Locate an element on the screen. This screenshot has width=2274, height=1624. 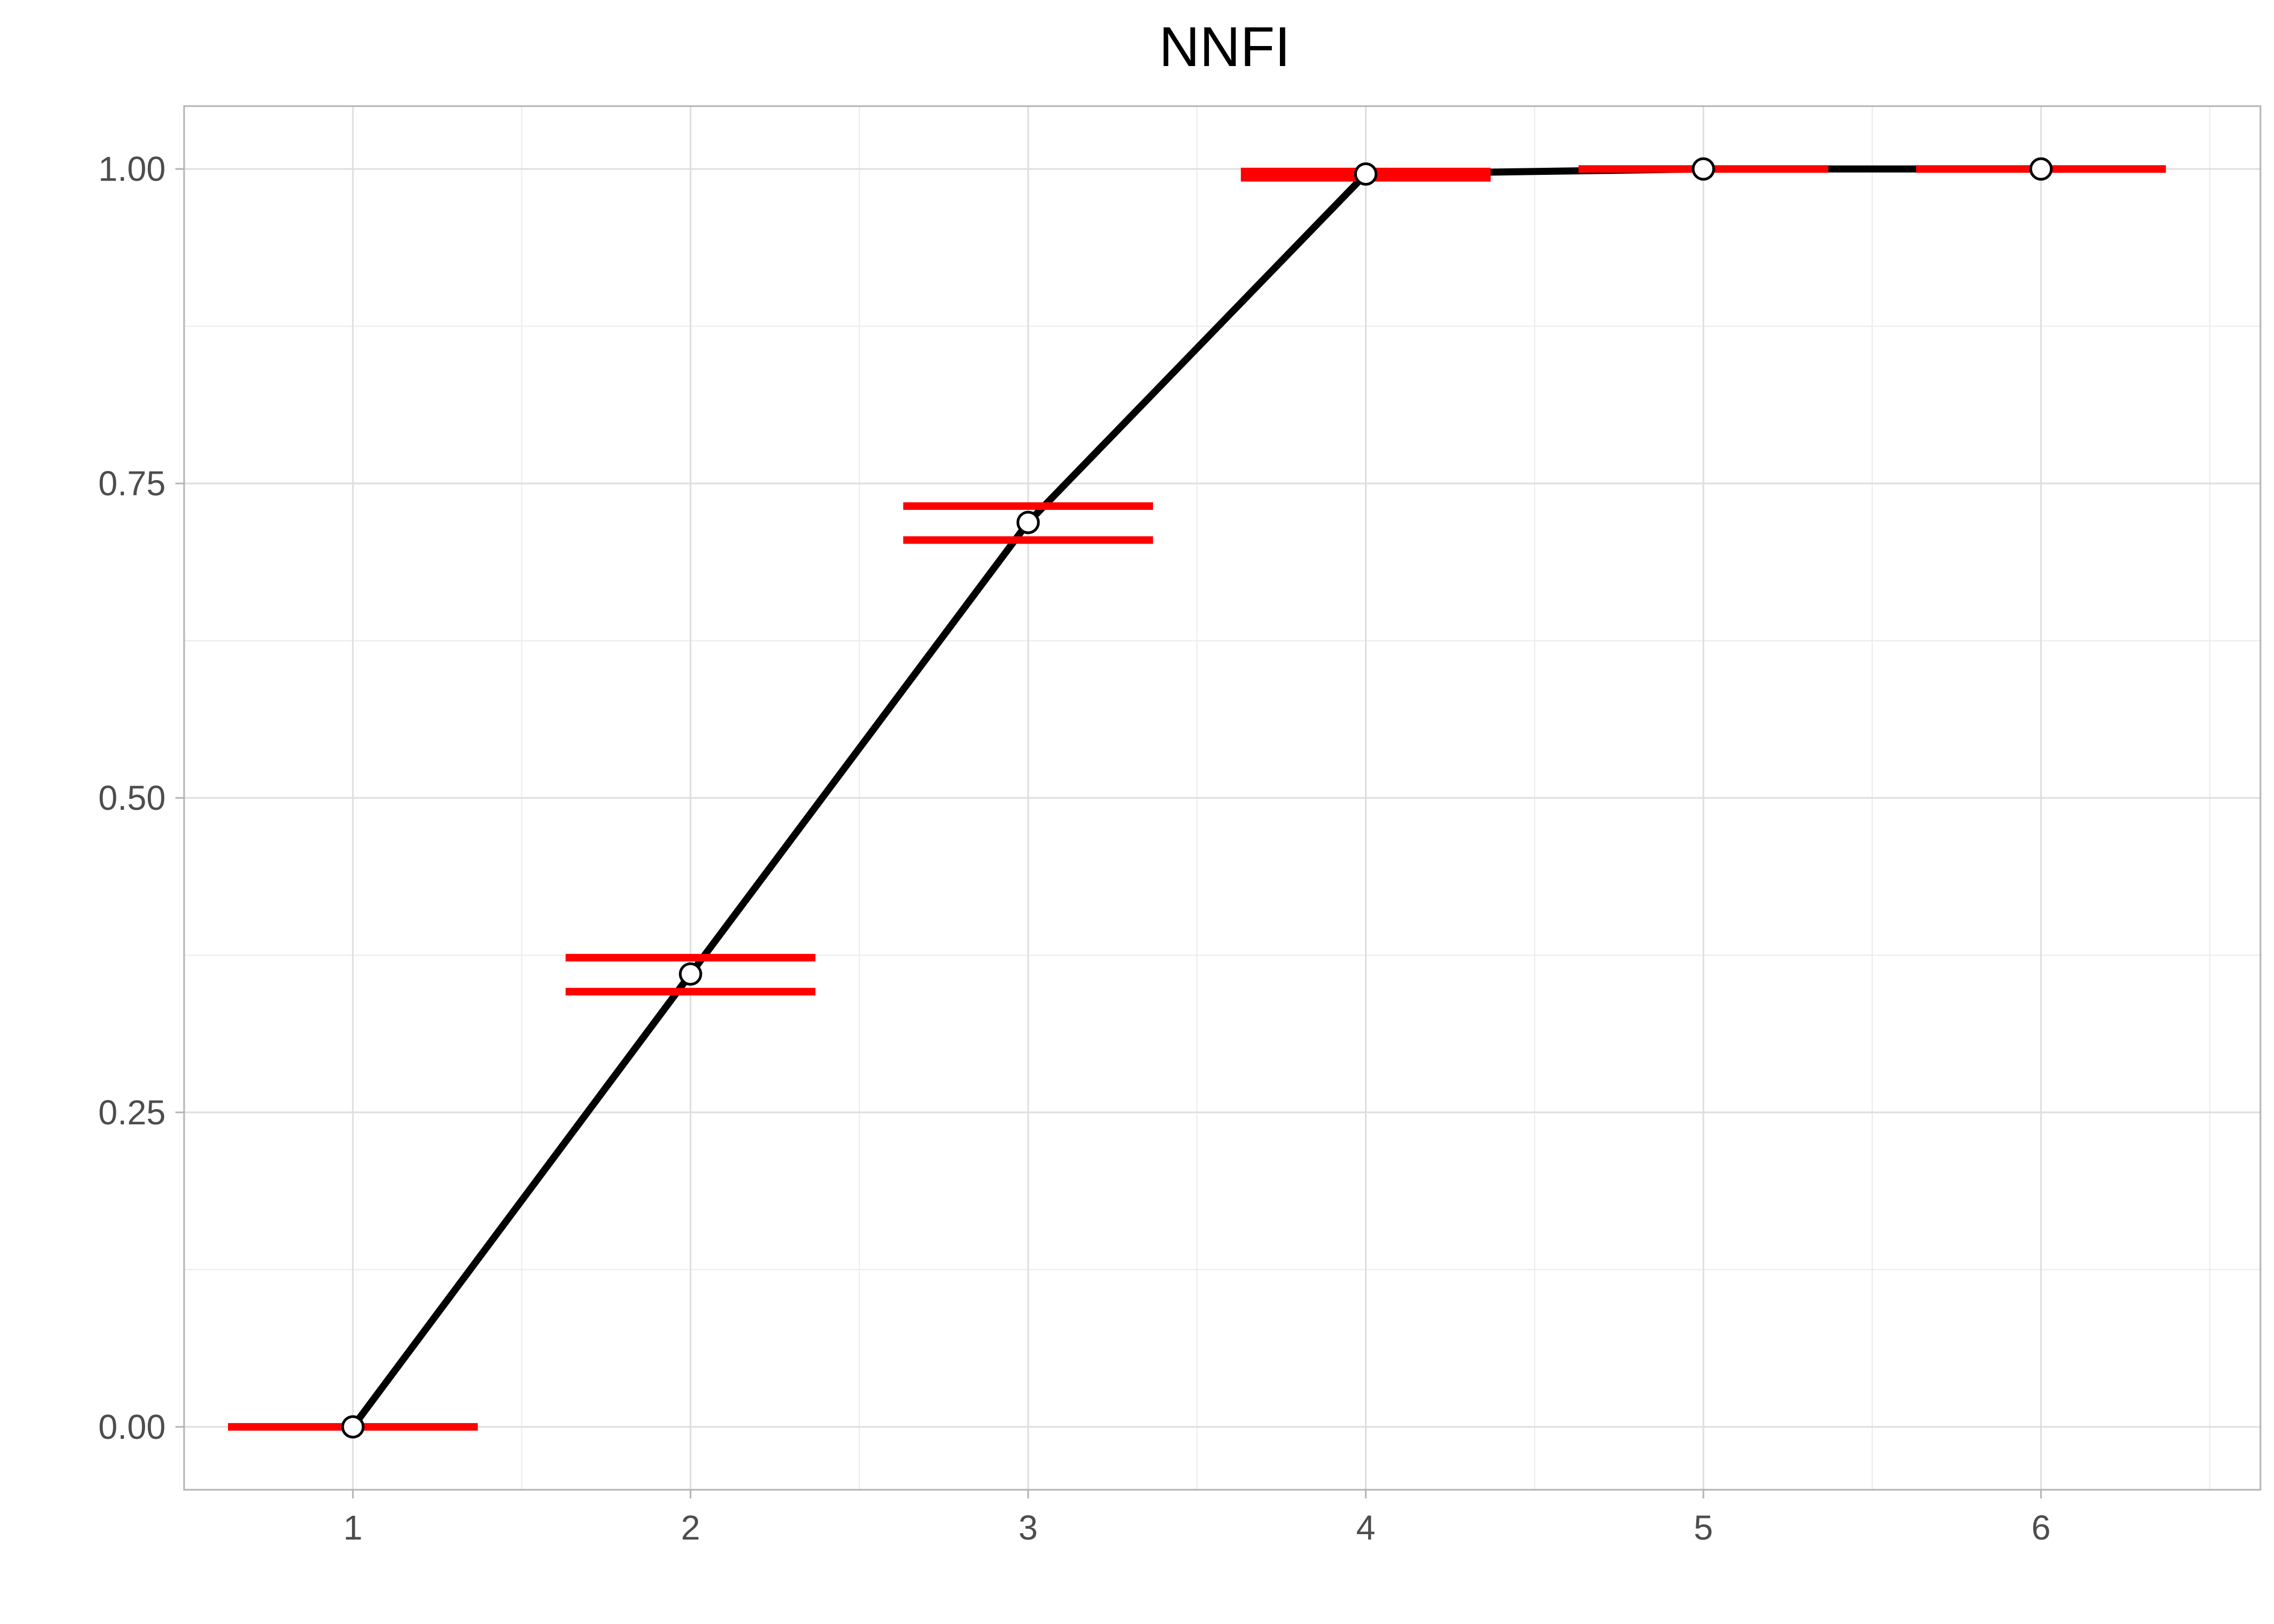
x-tick-label: 4 is located at coordinates (1366, 1527).